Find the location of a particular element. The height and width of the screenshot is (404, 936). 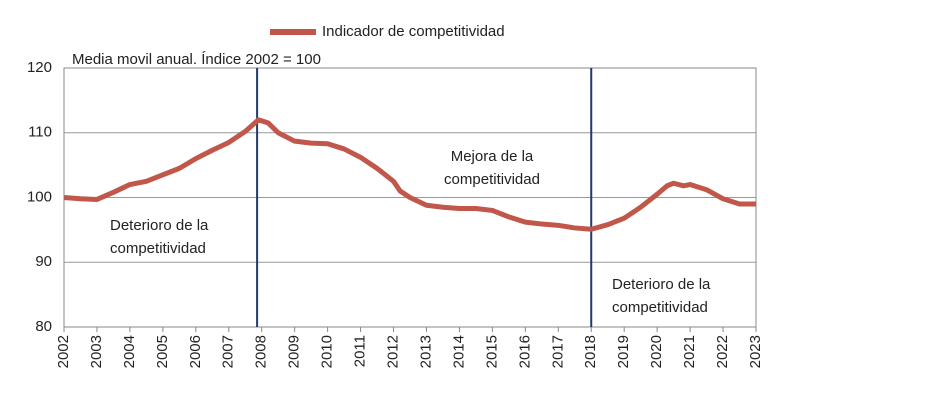

x-tick-label: 2010 is located at coordinates (327, 351).